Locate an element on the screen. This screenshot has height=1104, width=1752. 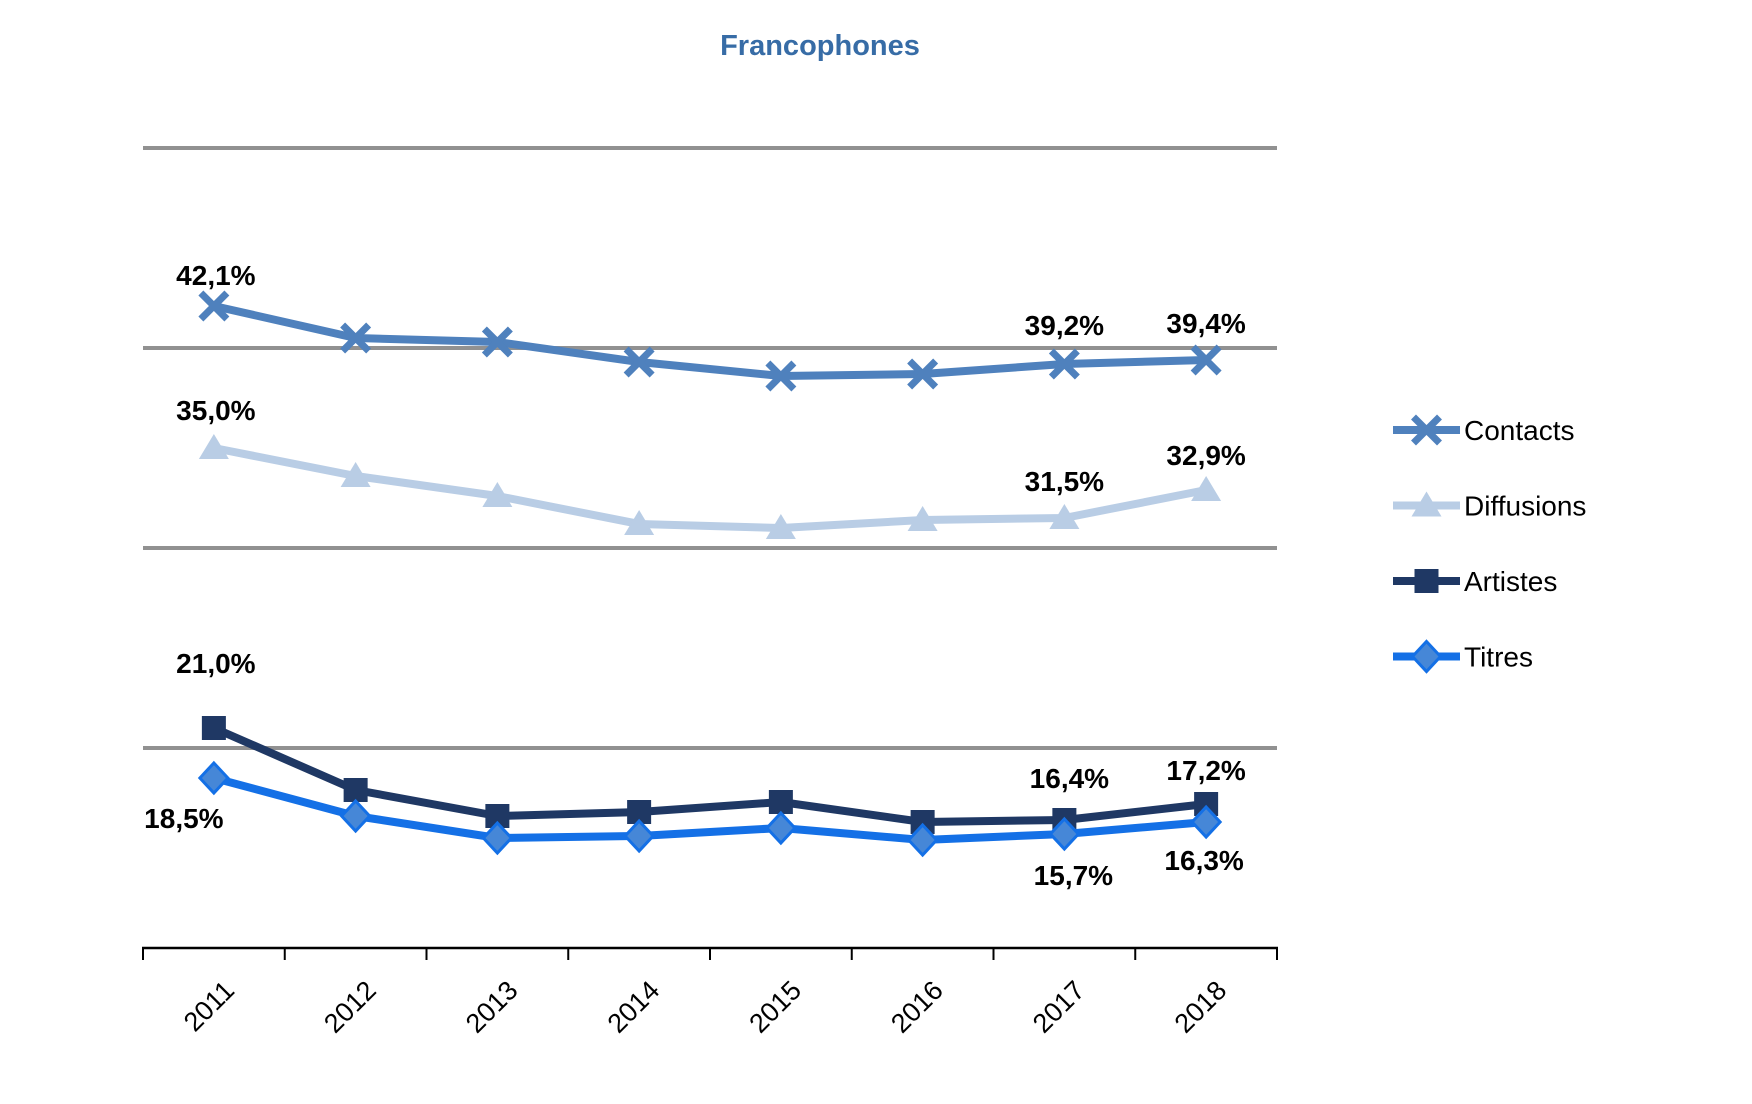
x-axis-label-2014: 2014 is located at coordinates (634, 1007).